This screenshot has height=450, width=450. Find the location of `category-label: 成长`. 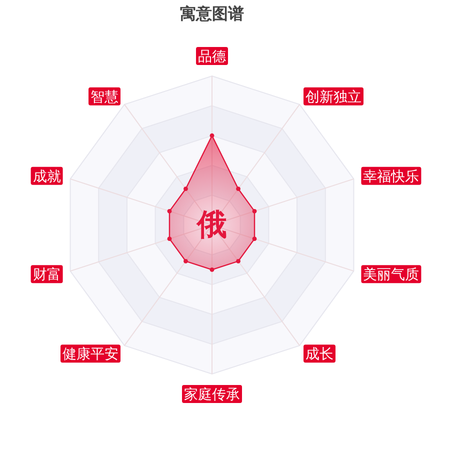

category-label: 成长 is located at coordinates (320, 353).